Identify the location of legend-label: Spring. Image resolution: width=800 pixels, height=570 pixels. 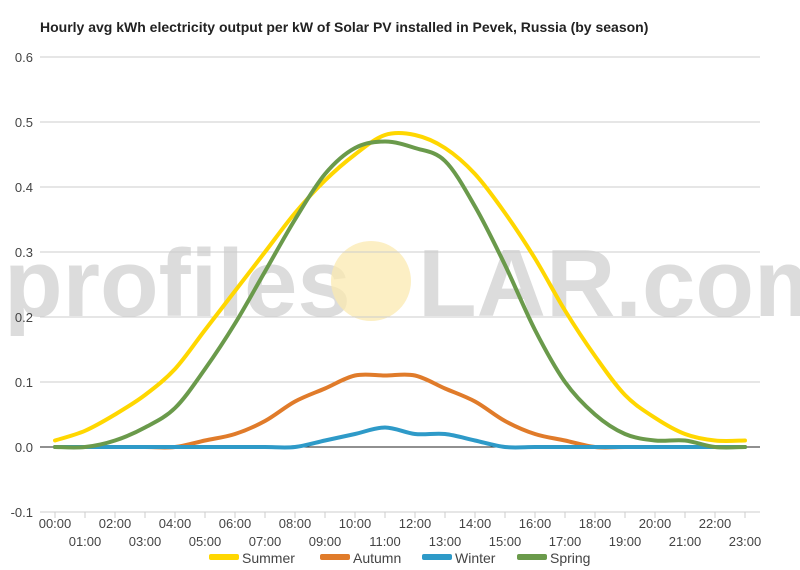
(570, 558).